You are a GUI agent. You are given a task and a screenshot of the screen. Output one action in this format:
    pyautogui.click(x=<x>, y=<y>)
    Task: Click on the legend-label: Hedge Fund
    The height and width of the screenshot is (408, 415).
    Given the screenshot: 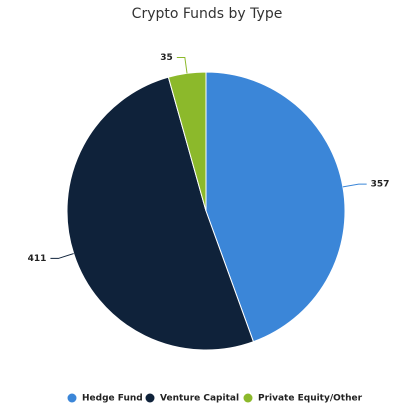 What is the action you would take?
    pyautogui.click(x=112, y=399)
    